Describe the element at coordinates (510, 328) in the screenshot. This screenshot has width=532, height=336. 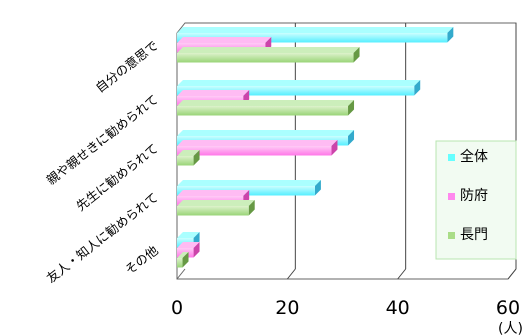
I see `x-axis-unit: (人)` at that location.